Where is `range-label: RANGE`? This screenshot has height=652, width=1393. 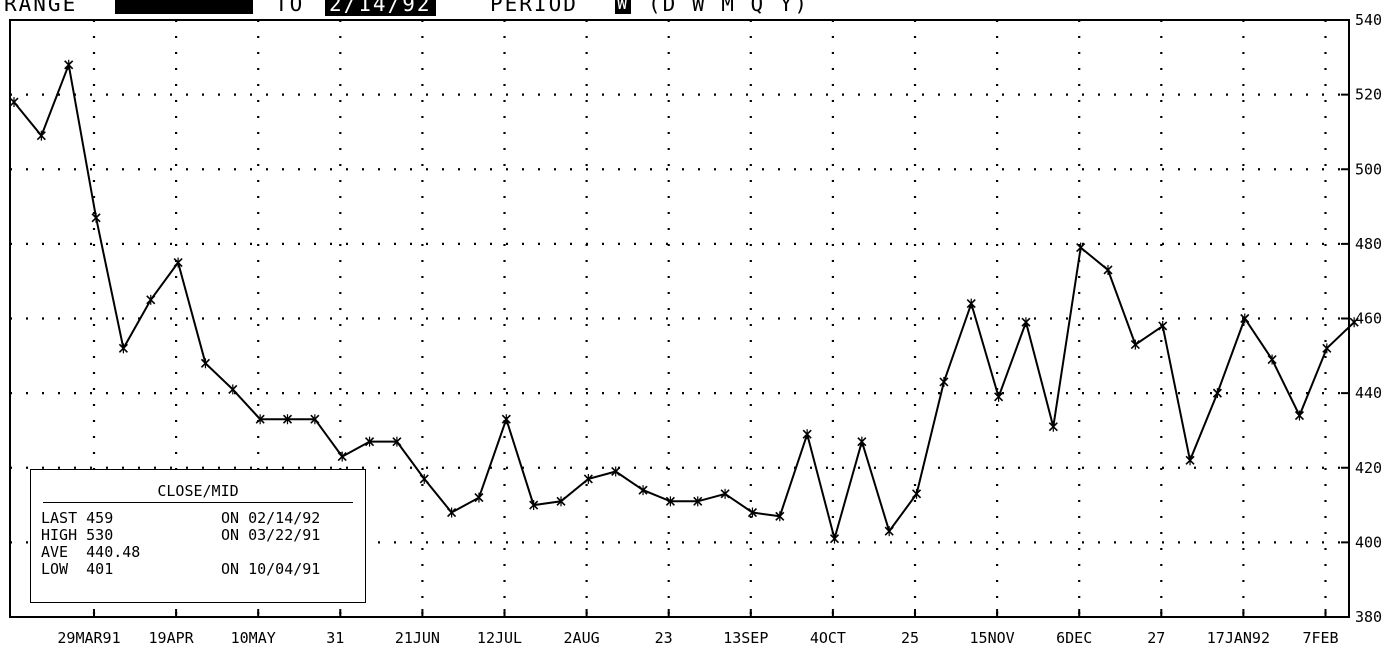
range-label: RANGE is located at coordinates (41, 8).